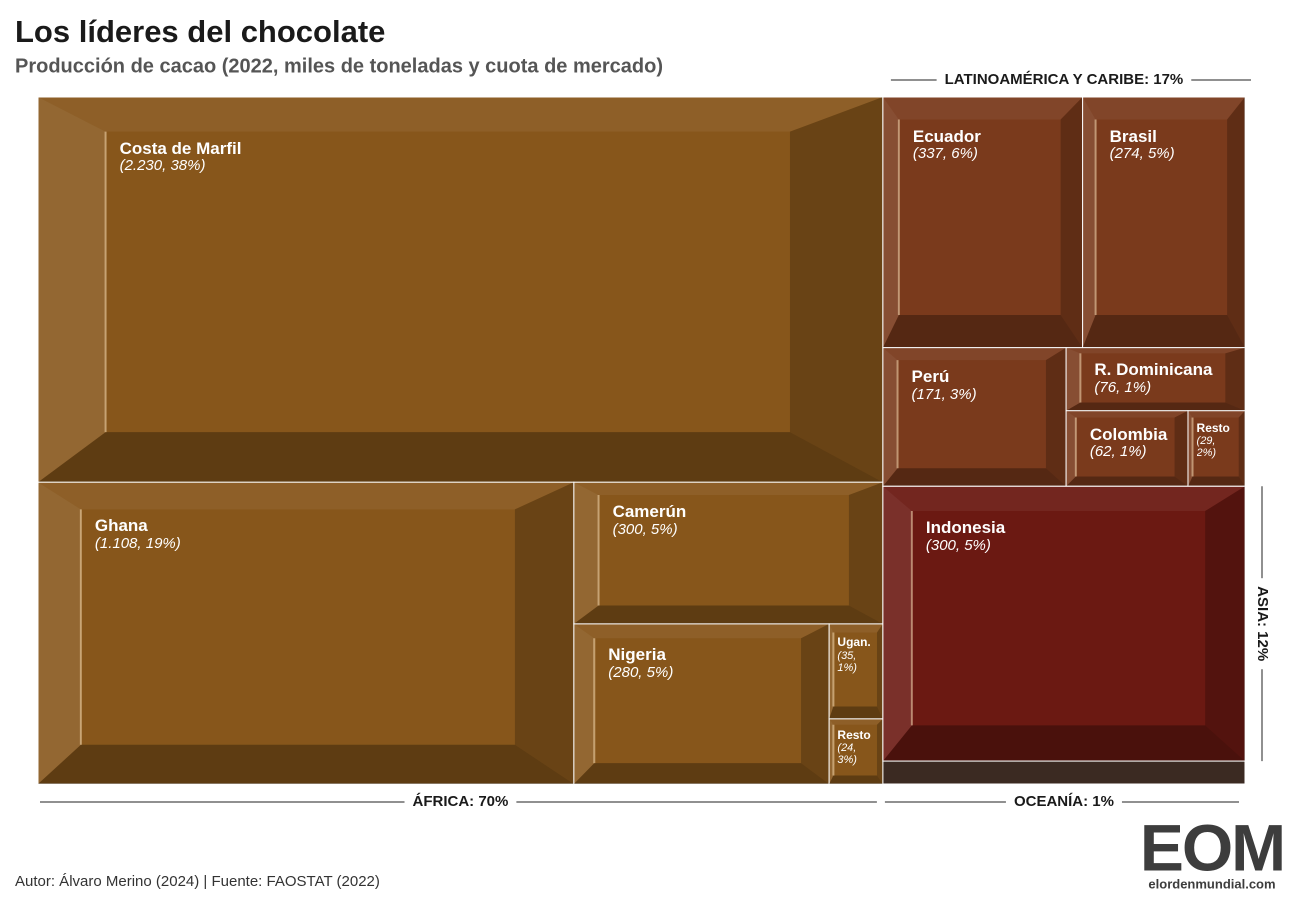 This screenshot has width=1300, height=900. What do you see at coordinates (946, 136) in the screenshot?
I see `leaf-name: Ecuador` at bounding box center [946, 136].